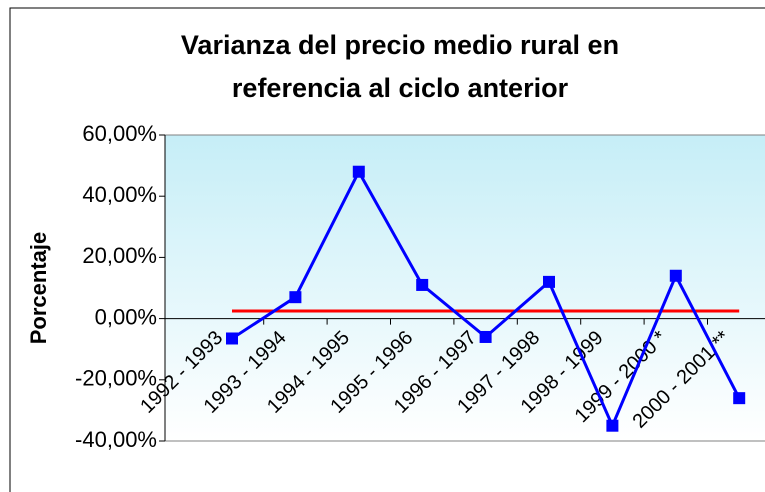  I want to click on chart-title: Varianza del precio medio rural en, so click(400, 45).